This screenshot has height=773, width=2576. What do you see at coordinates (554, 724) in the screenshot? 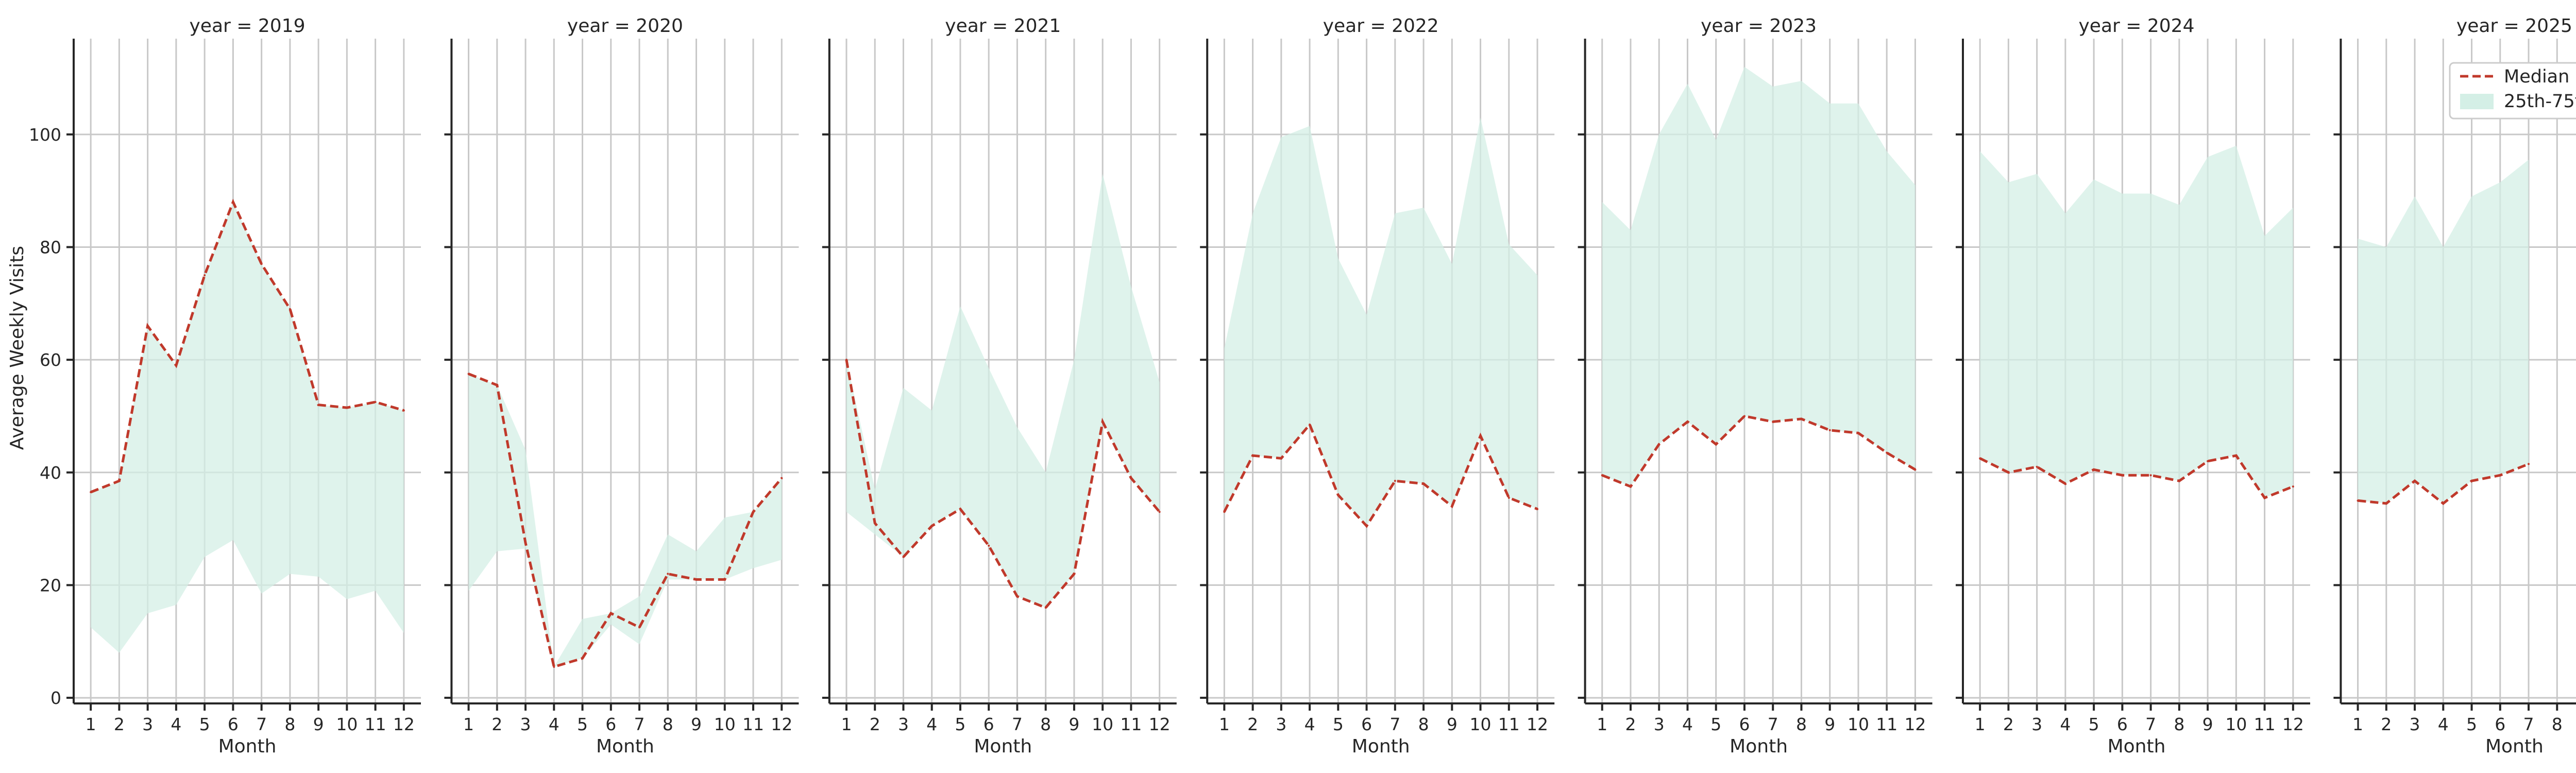
I see `x-tick-label: 4` at bounding box center [554, 724].